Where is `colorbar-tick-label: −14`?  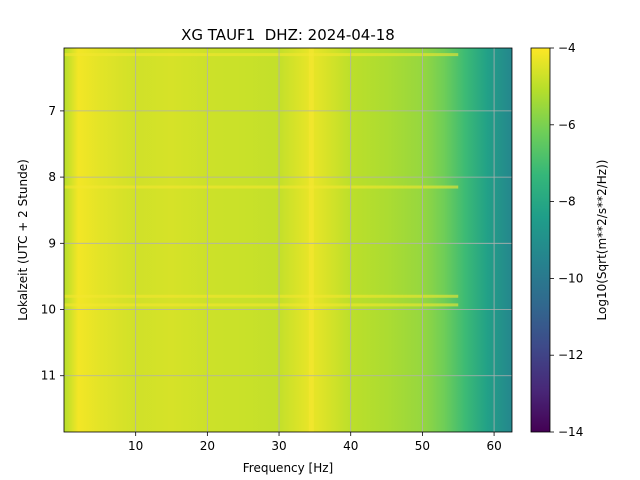
colorbar-tick-label: −14 is located at coordinates (570, 432).